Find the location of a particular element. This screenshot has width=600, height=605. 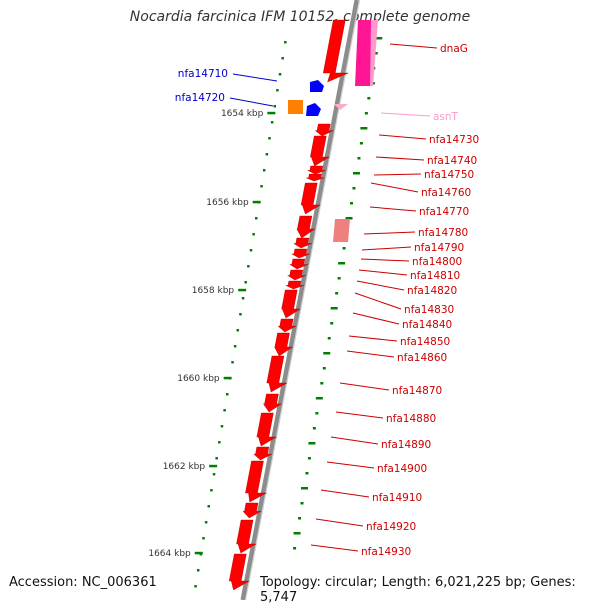

gene-label-right: nfa14870 is located at coordinates (417, 391).